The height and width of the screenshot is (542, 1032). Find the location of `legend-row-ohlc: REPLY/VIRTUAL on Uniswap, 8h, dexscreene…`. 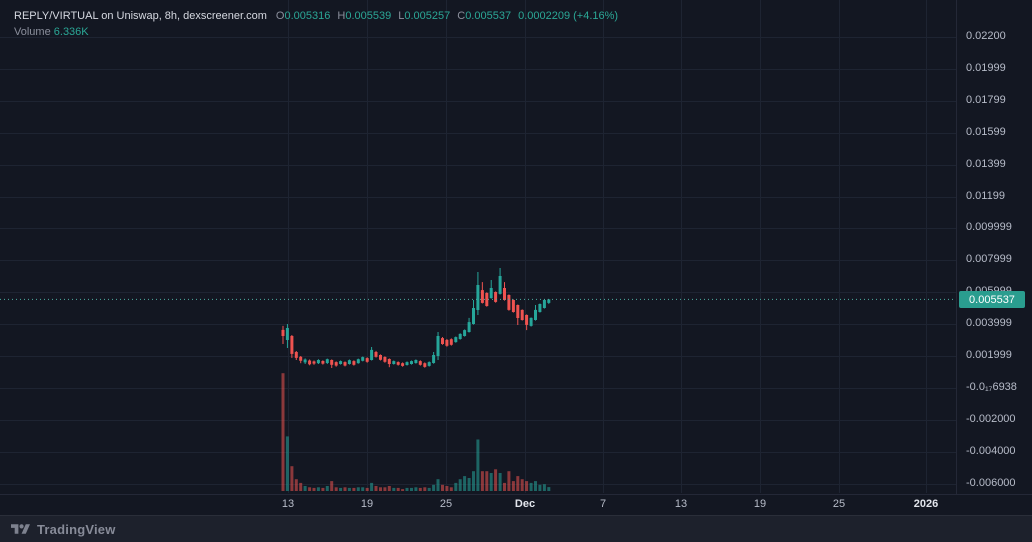

legend-row-ohlc: REPLY/VIRTUAL on Uniswap, 8h, dexscreene… is located at coordinates (316, 16).